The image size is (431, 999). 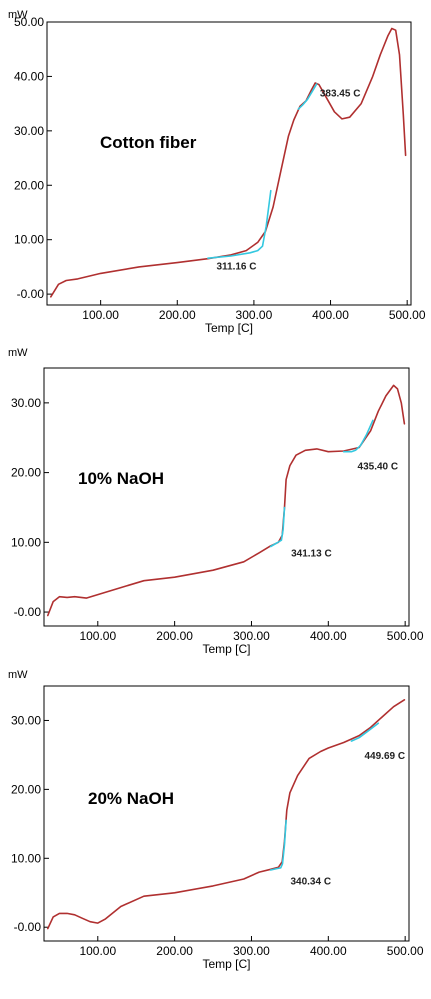 I want to click on sample-label: 10% NaOH, so click(x=121, y=478).